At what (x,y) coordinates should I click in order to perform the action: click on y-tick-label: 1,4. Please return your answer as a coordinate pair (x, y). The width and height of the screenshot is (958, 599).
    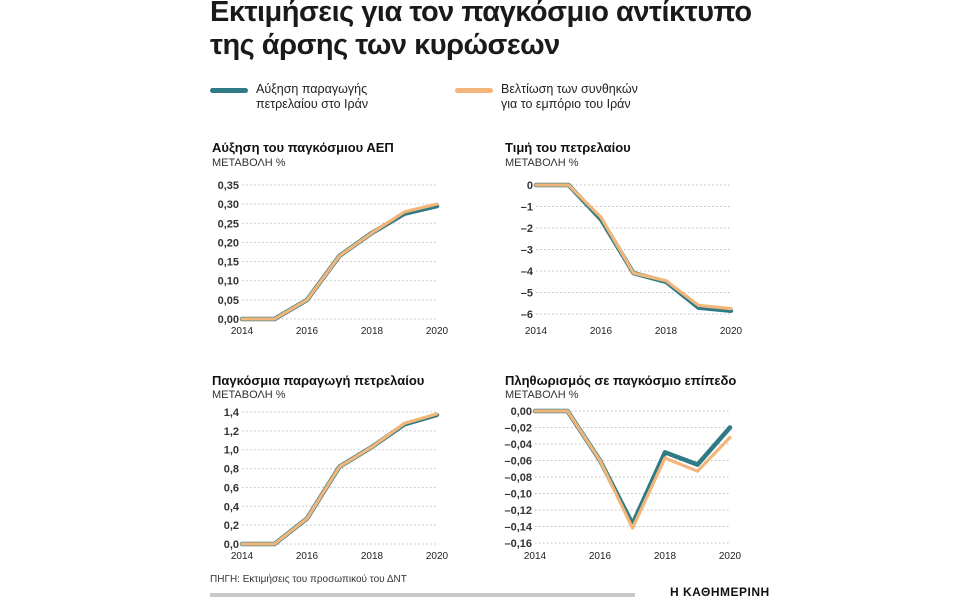
    Looking at the image, I should click on (232, 413).